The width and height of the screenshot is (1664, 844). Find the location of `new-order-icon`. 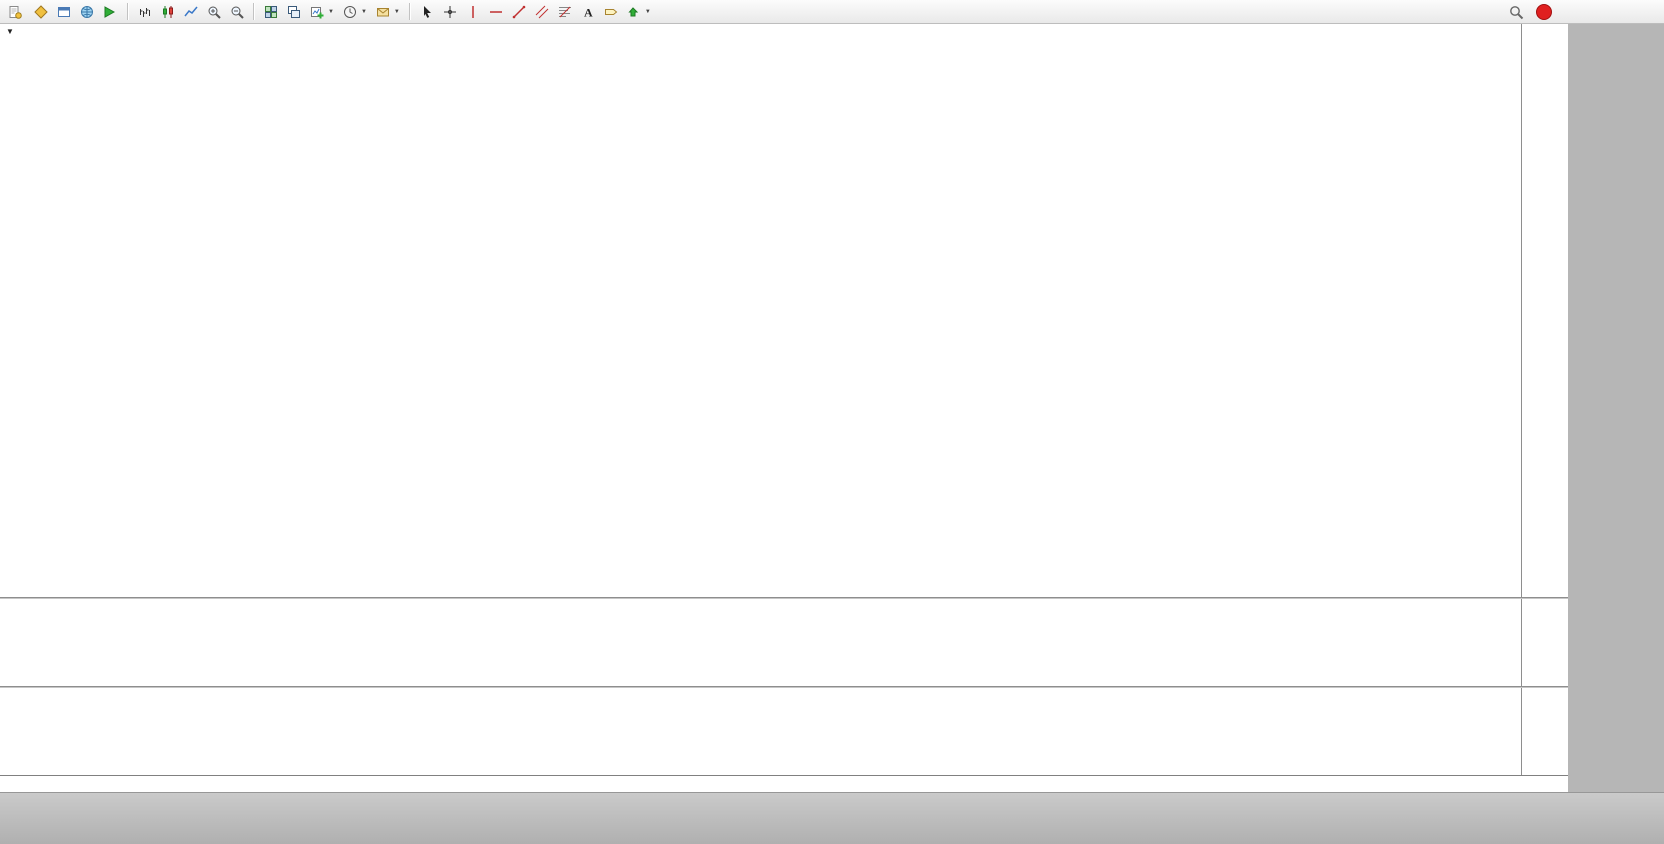

new-order-icon is located at coordinates (15, 12).